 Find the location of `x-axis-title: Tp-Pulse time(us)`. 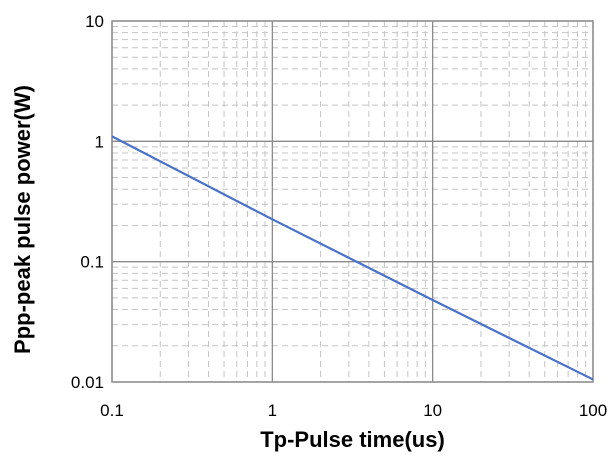

x-axis-title: Tp-Pulse time(us) is located at coordinates (352, 439).